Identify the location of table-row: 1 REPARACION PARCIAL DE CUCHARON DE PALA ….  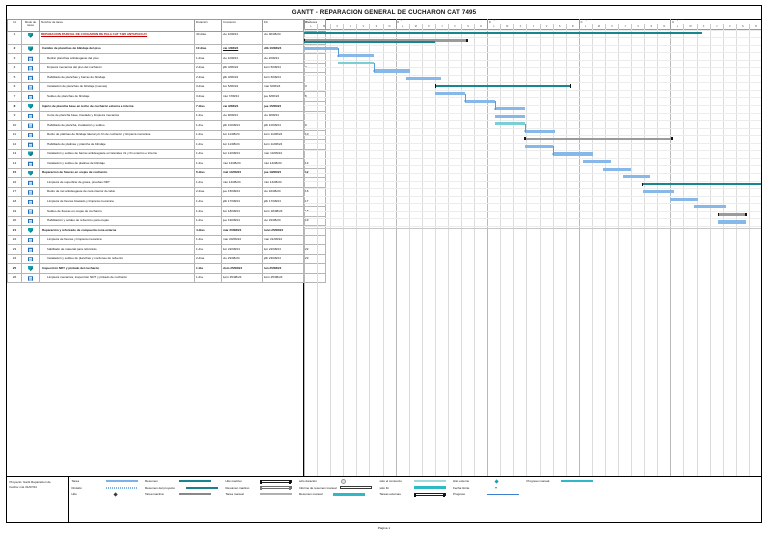
(166, 38).